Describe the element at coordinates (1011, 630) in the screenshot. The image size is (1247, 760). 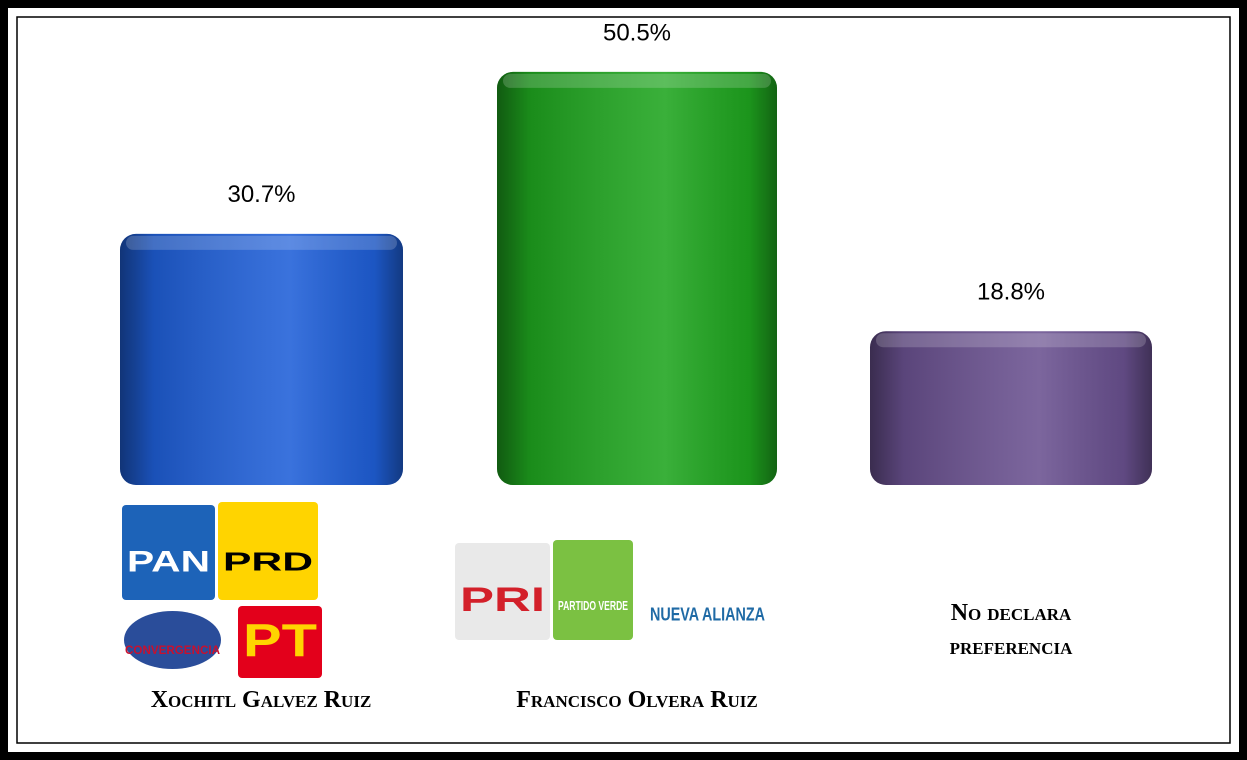
I see `category-label: No declara preferencia` at that location.